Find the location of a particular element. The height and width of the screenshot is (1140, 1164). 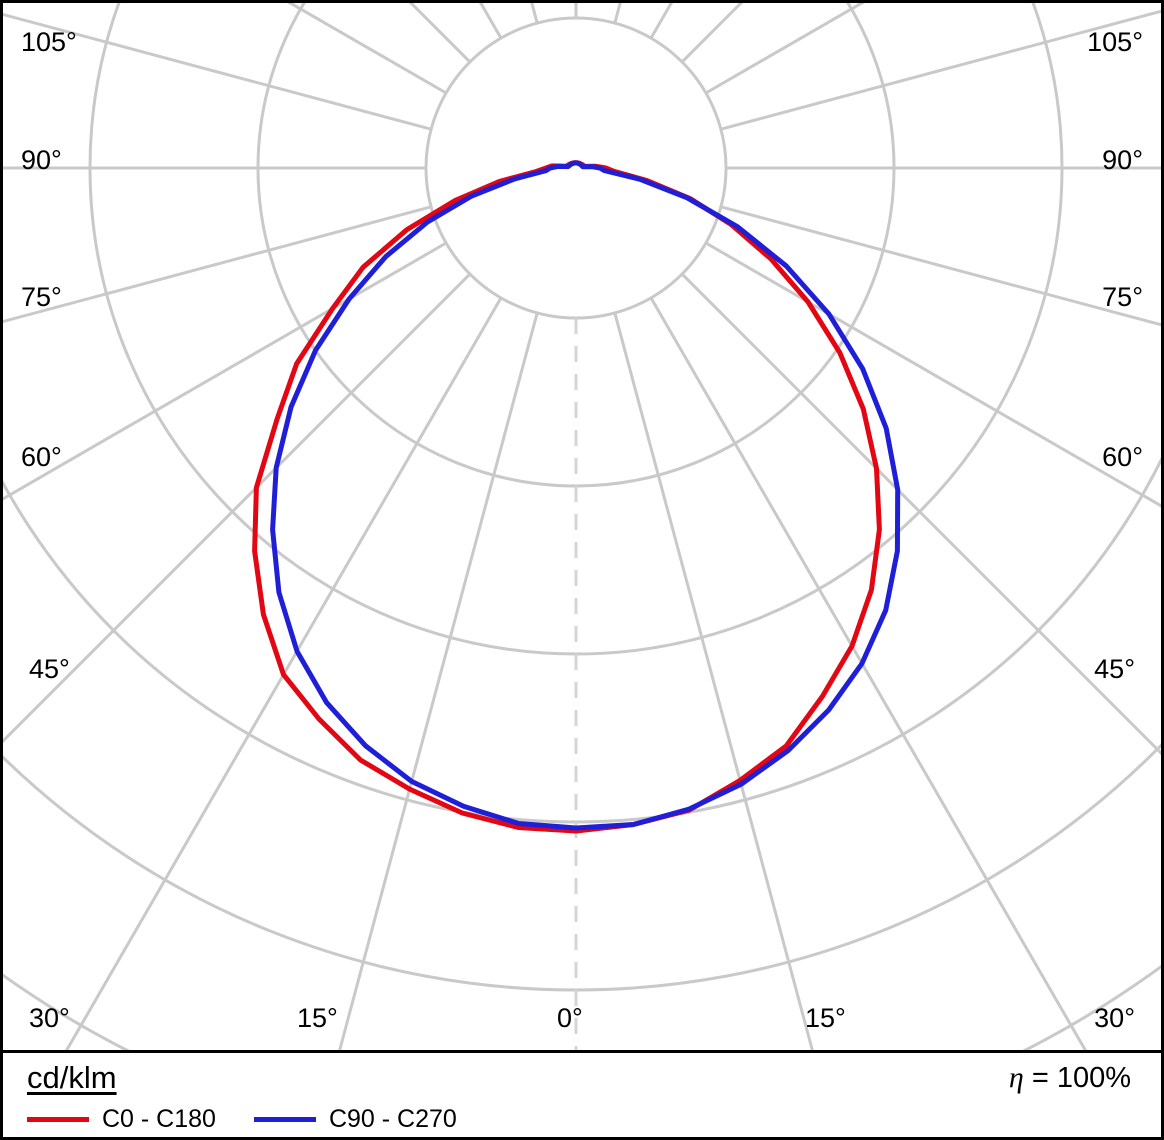

units-label: cd/klm is located at coordinates (72, 1077).